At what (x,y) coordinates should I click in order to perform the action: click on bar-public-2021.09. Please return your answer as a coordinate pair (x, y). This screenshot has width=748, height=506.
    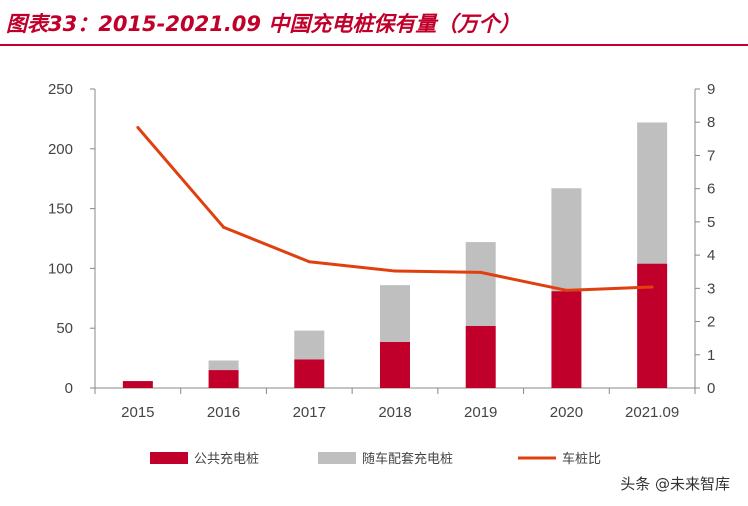
    Looking at the image, I should click on (652, 325).